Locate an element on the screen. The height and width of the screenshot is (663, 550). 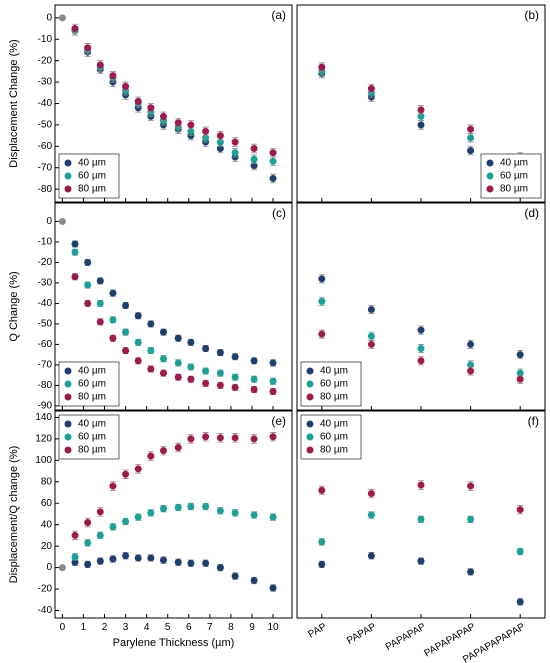
y-tick-label: 40 is located at coordinates (47, 524).